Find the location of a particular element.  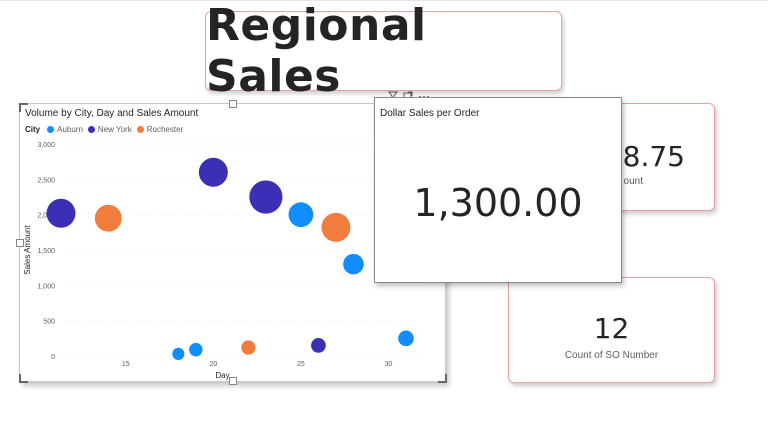

count-so-value: 12 is located at coordinates (611, 328).